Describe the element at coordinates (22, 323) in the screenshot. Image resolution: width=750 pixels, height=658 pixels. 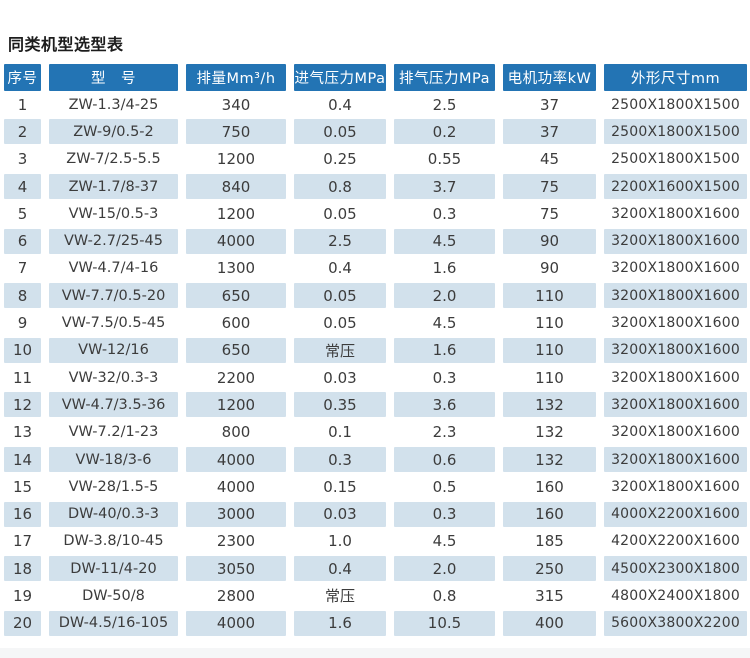
I see `cell-seq: 9` at that location.